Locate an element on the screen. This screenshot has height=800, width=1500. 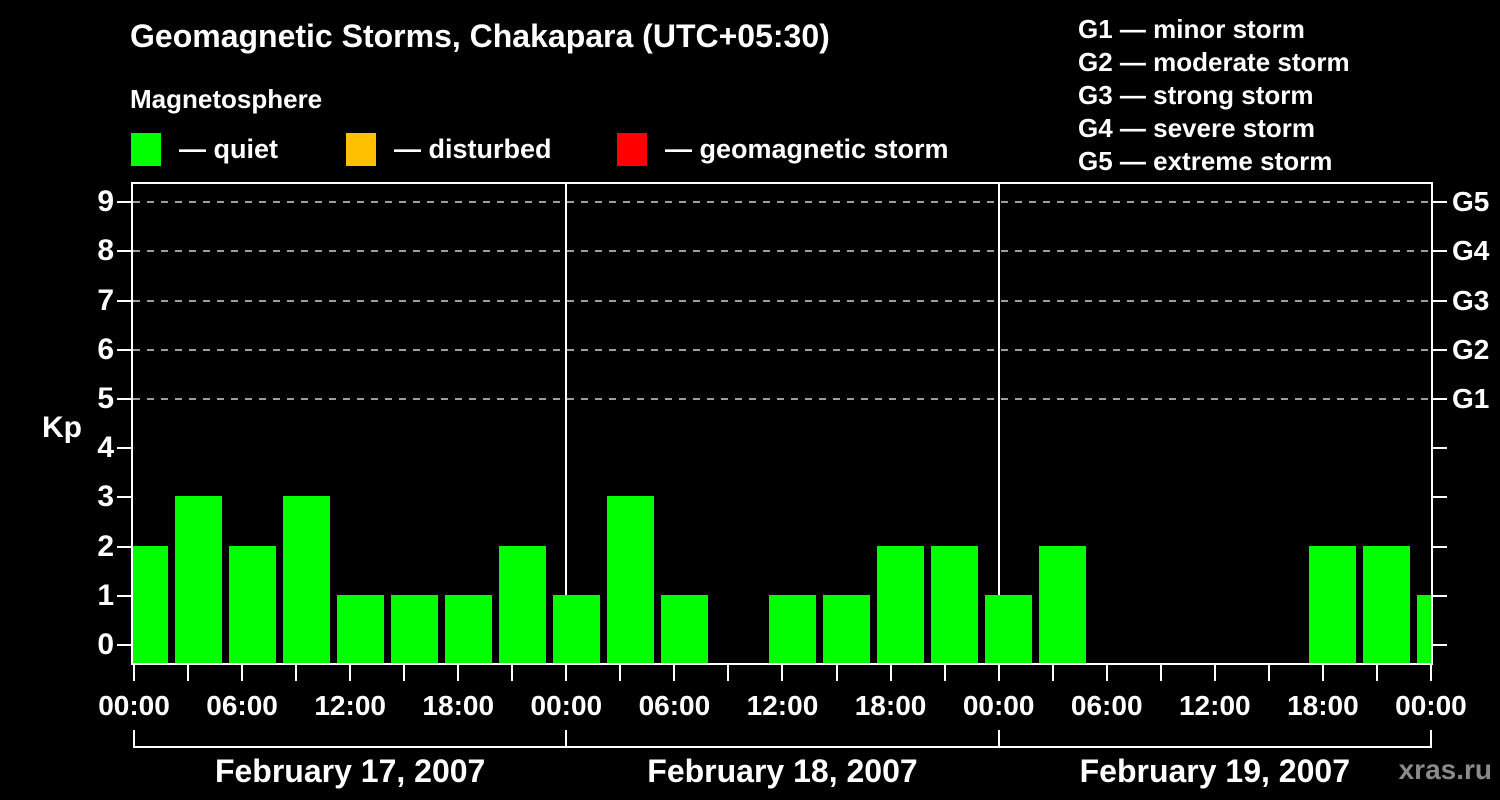
y-axis-tick-label-4: 4 is located at coordinates (105, 448).